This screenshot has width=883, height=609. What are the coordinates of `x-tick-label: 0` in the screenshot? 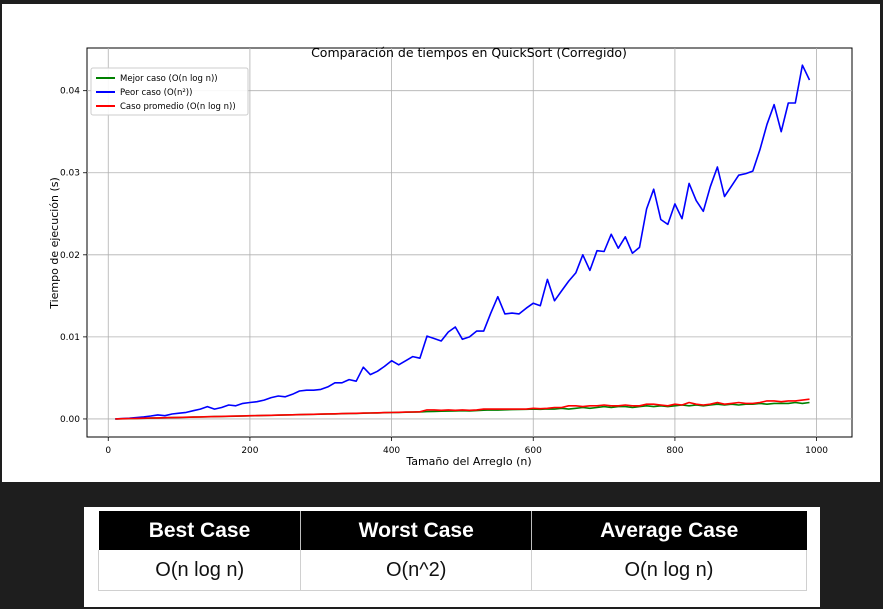 It's located at (108, 451).